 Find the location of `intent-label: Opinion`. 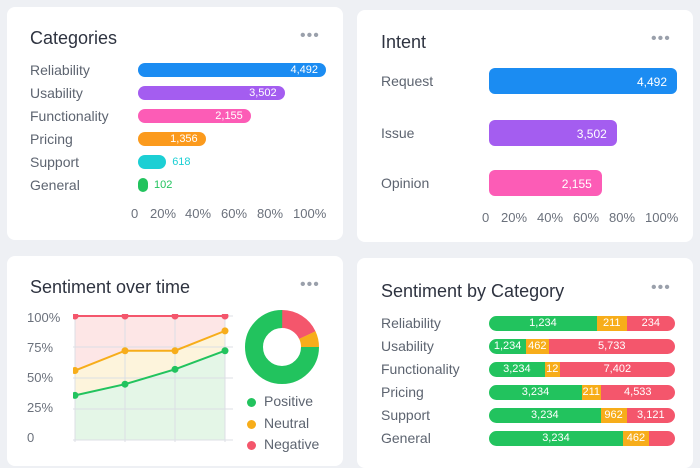

intent-label: Opinion is located at coordinates (405, 183).